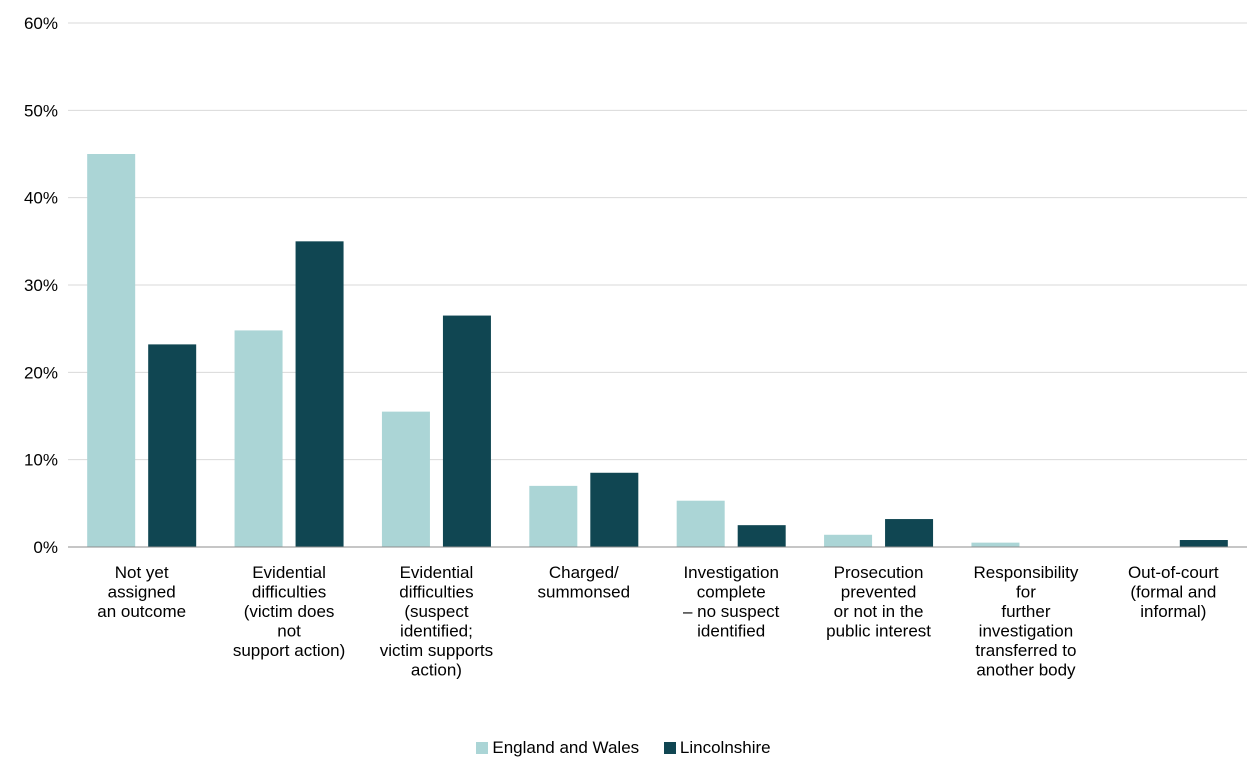 The image size is (1247, 763). I want to click on category-label-line: an outcome, so click(141, 611).